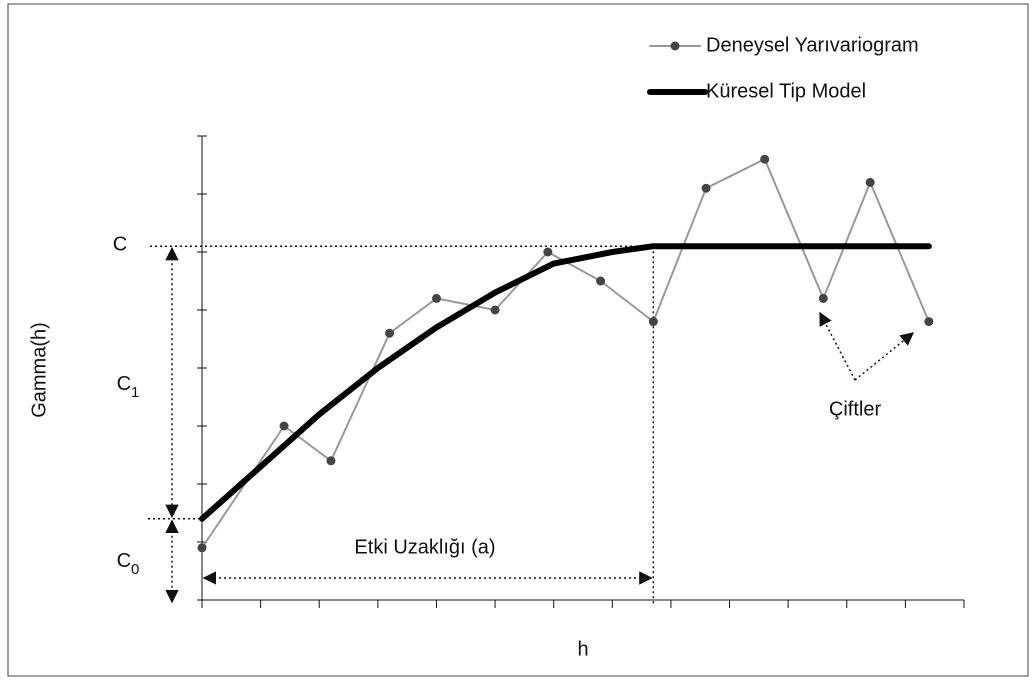 This screenshot has height=680, width=1033. What do you see at coordinates (135, 569) in the screenshot?
I see `label-sub: 0` at bounding box center [135, 569].